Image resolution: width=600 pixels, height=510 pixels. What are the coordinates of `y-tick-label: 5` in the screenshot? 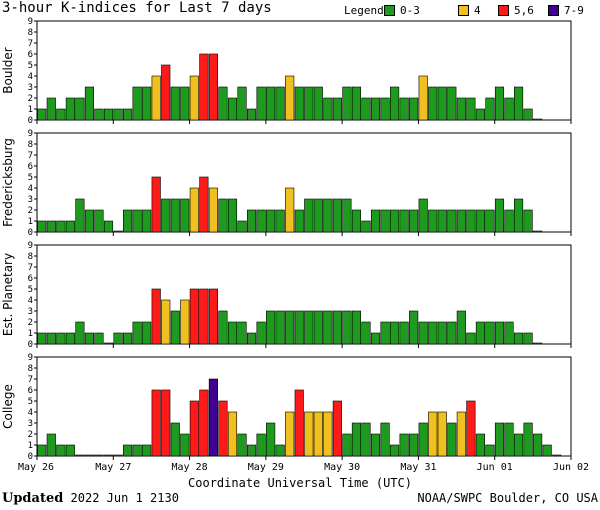 It's located at (30, 402).